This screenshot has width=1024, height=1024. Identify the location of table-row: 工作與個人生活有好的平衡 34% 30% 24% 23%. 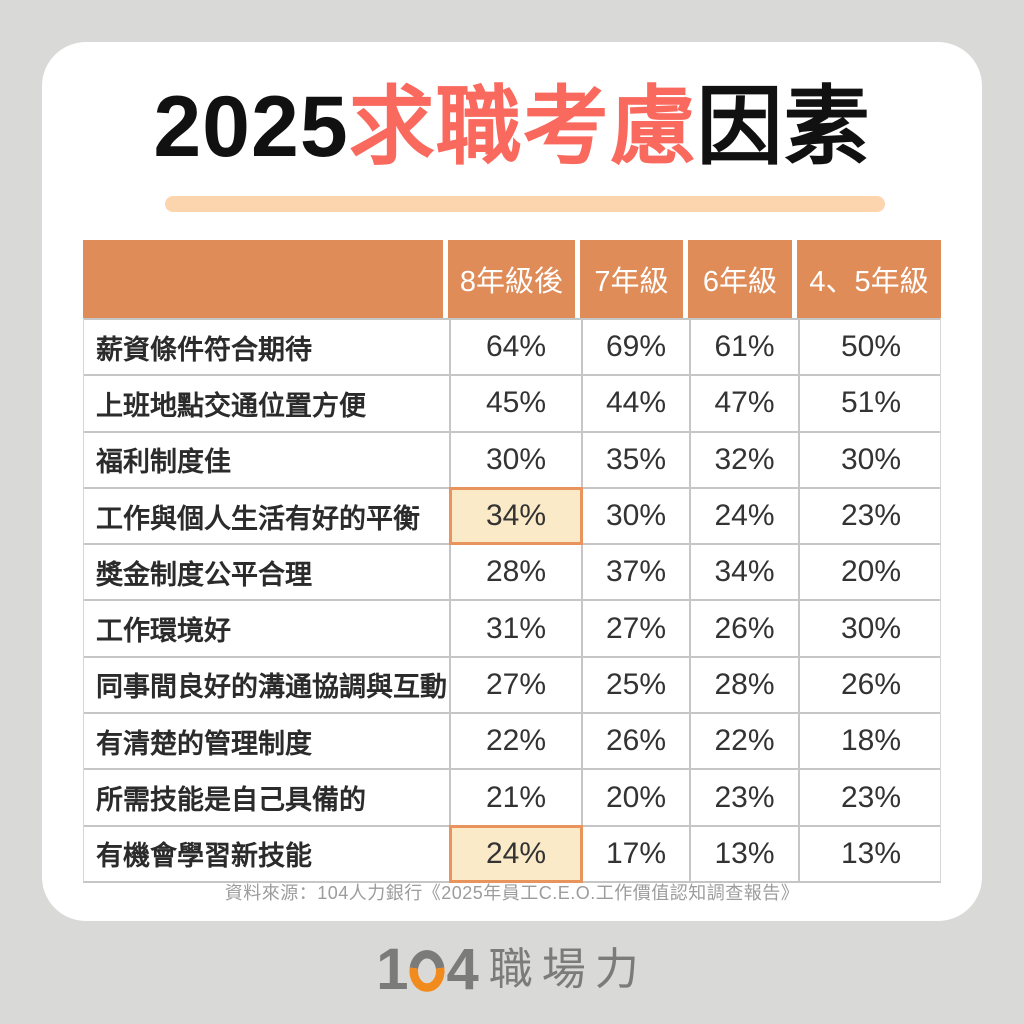
(513, 516).